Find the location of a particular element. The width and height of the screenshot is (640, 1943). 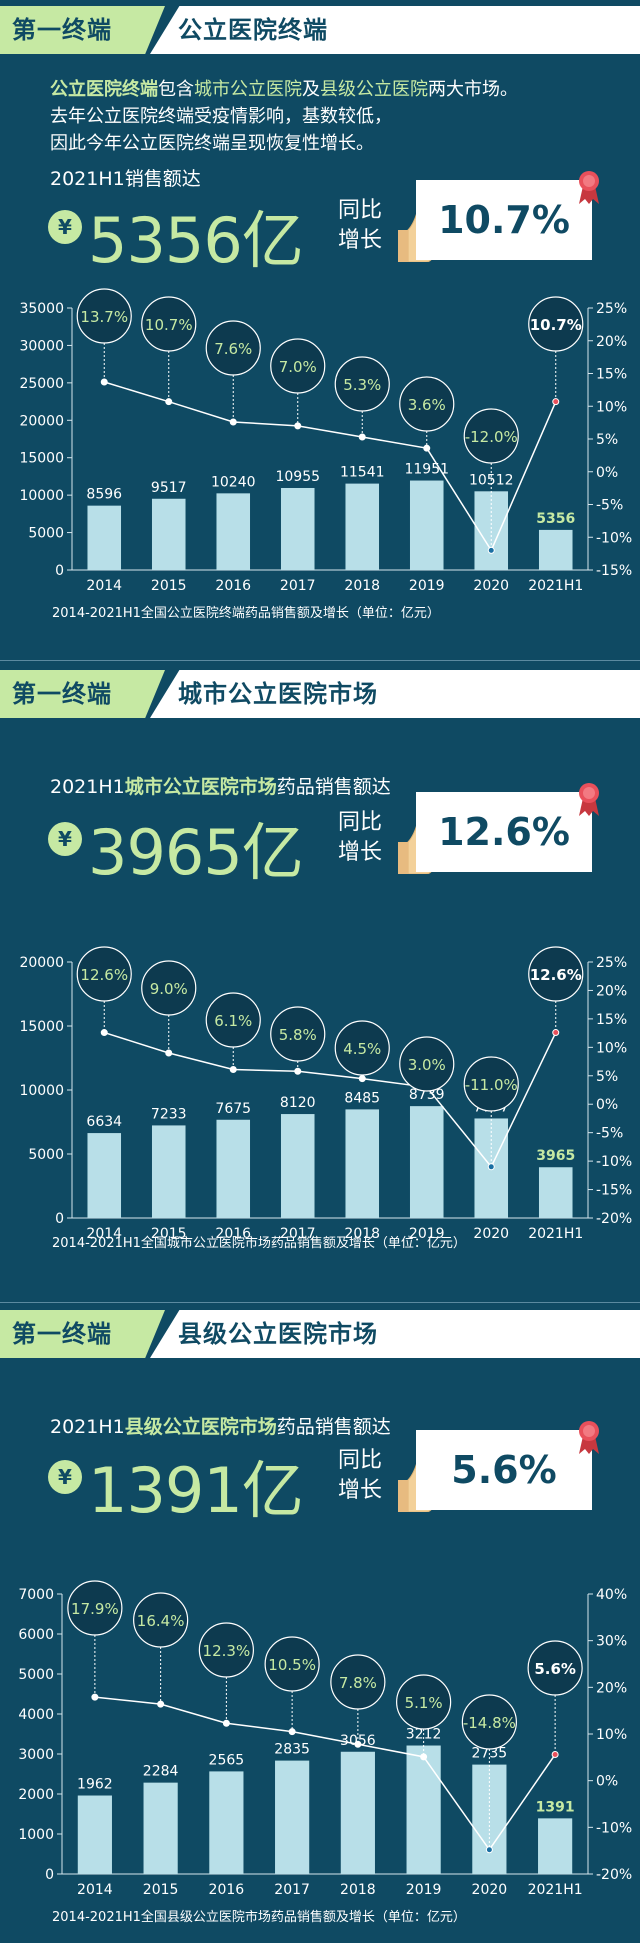

growth-label: 7.8% is located at coordinates (358, 1683).